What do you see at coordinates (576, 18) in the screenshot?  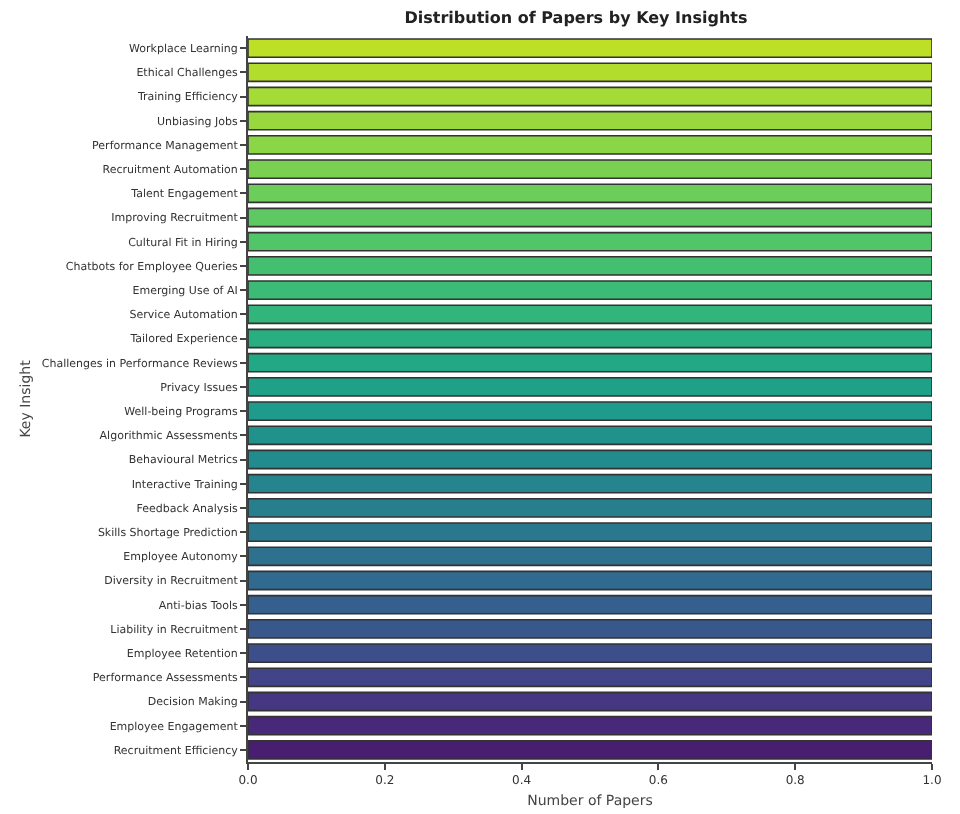 I see `chart-title: Distribution of Papers by Key Insights` at bounding box center [576, 18].